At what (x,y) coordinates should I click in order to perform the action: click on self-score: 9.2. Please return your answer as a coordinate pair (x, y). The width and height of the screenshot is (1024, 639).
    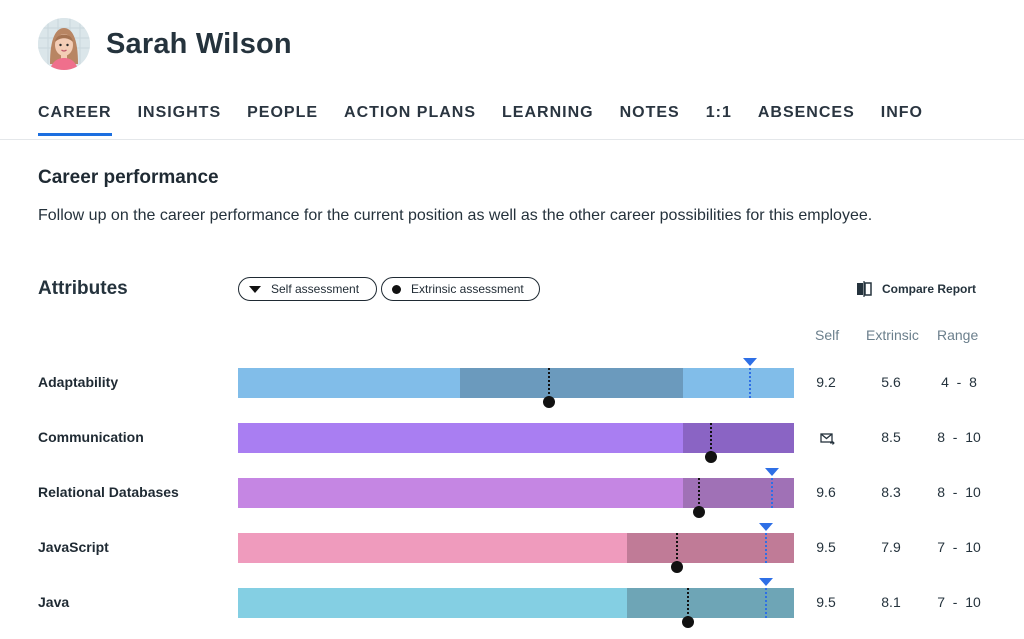
    Looking at the image, I should click on (826, 382).